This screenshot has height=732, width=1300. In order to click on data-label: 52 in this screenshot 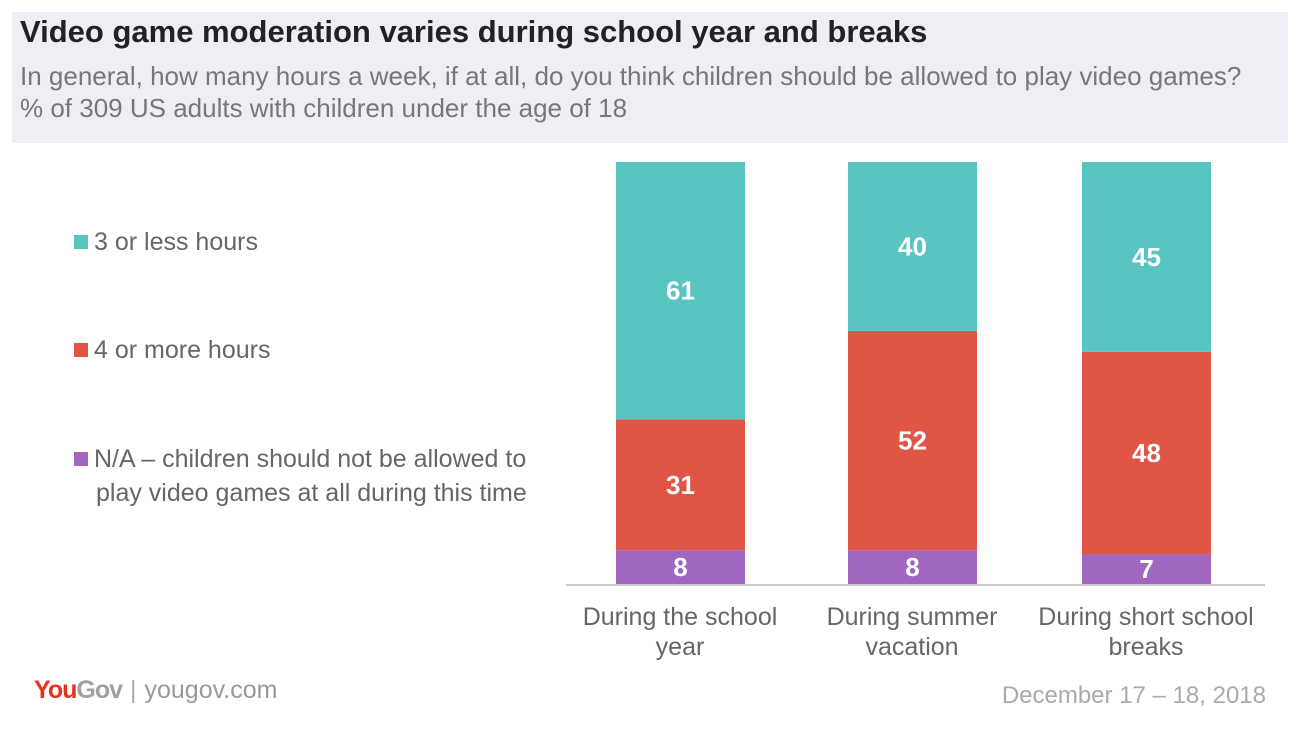, I will do `click(912, 441)`.